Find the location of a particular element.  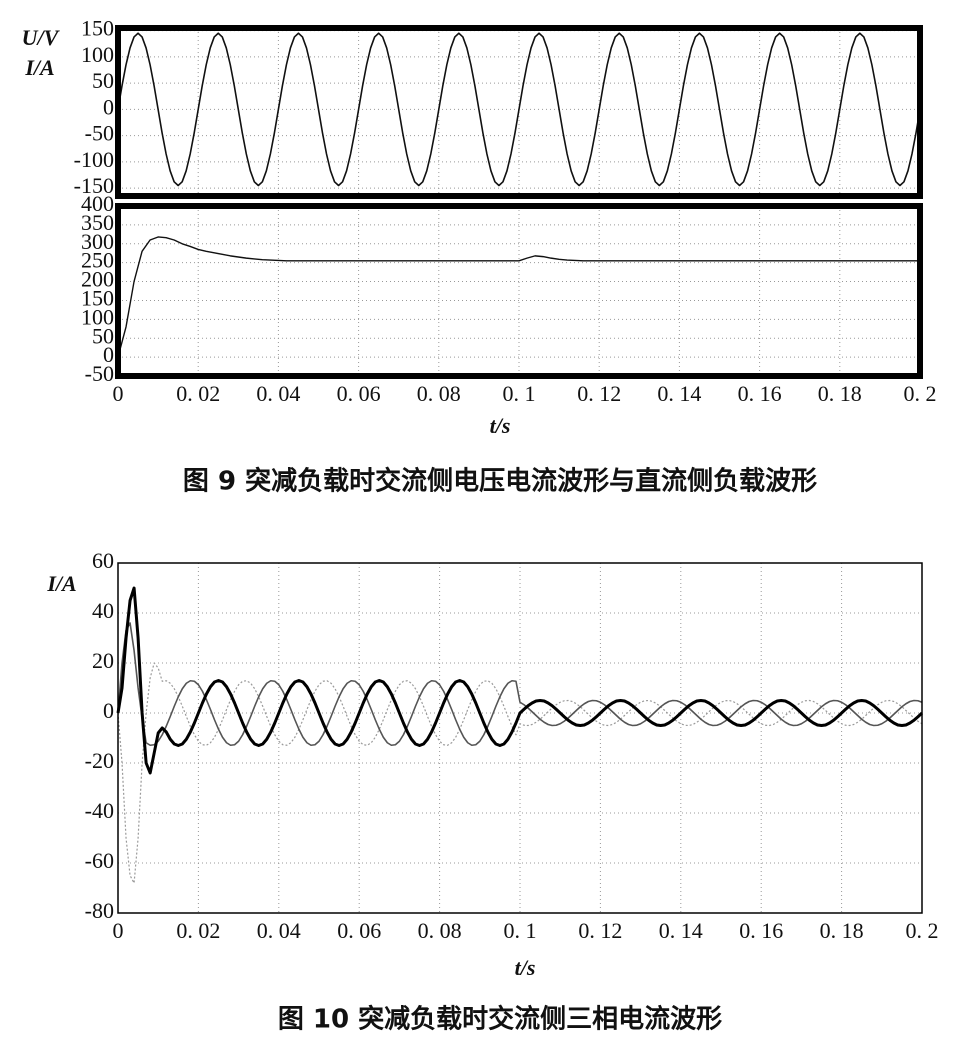

y-tick-label: 40 is located at coordinates (103, 610).